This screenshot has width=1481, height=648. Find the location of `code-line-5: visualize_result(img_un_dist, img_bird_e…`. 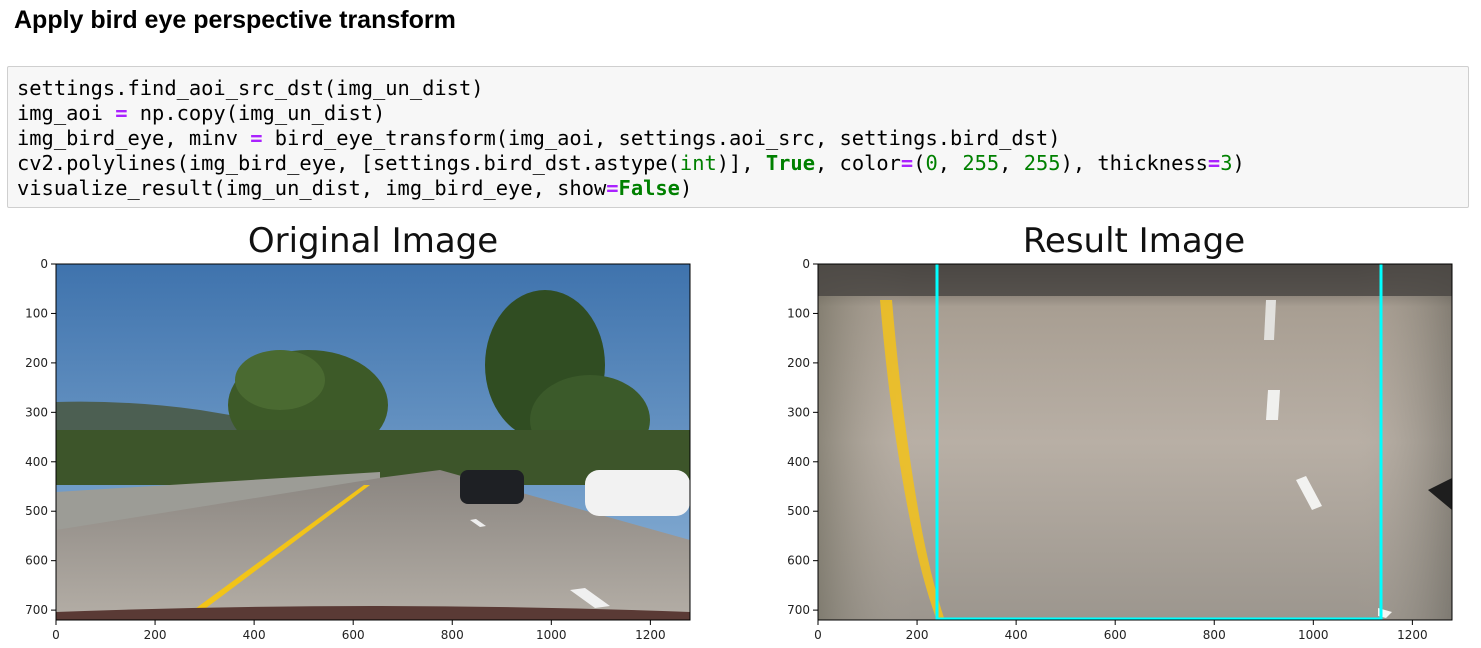

code-line-5: visualize_result(img_un_dist, img_bird_e… is located at coordinates (355, 188).